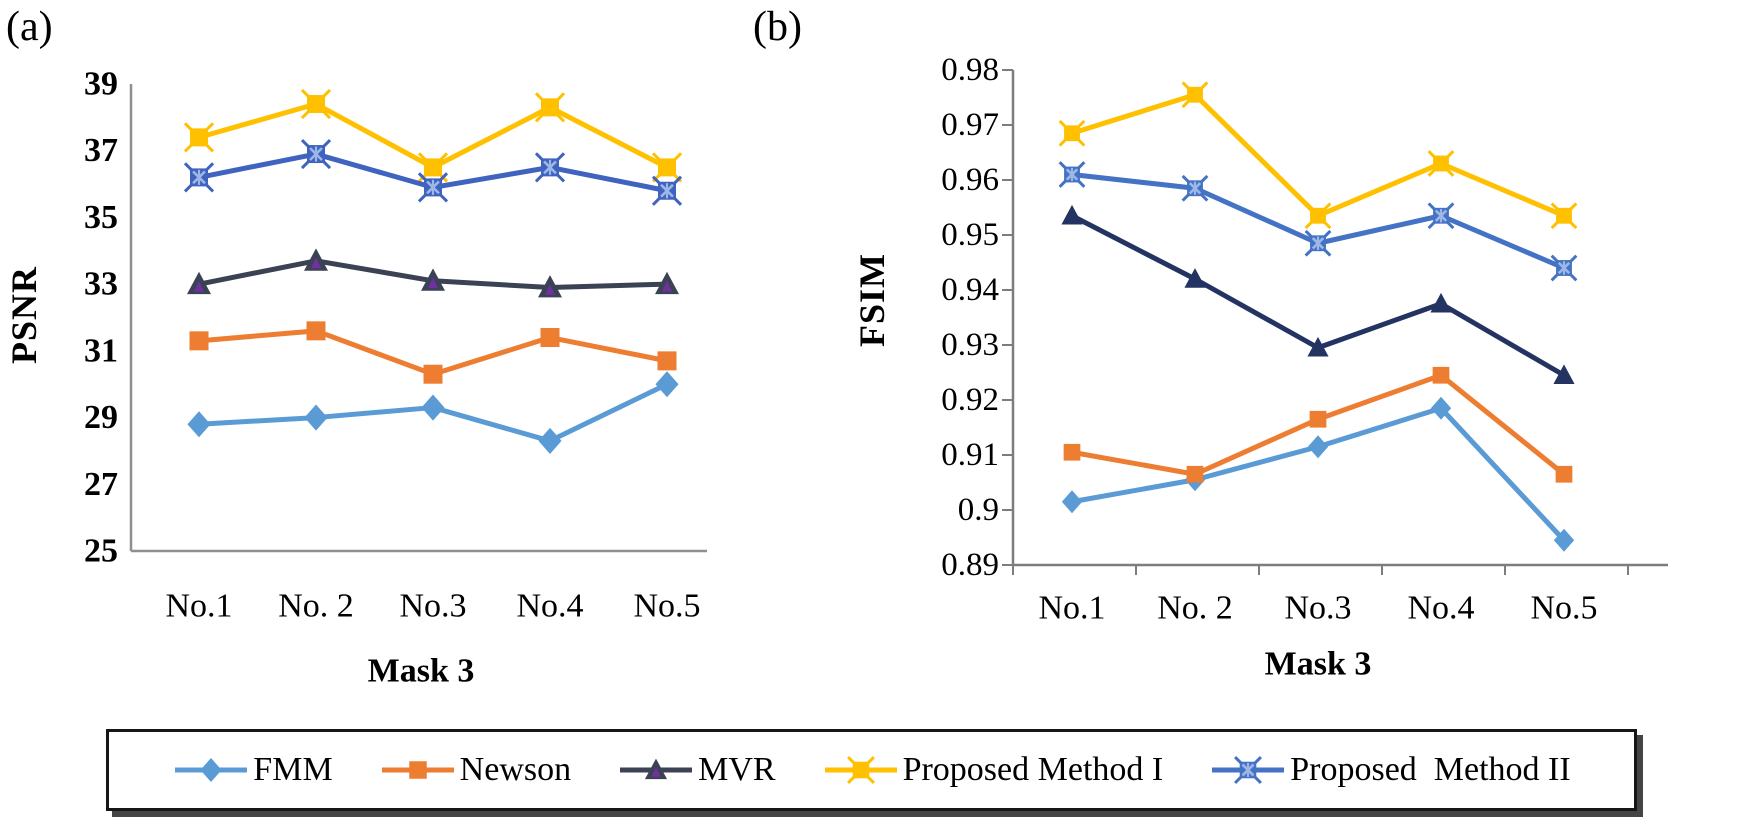 This screenshot has height=822, width=1750. I want to click on panel-a-label: (a), so click(29, 27).